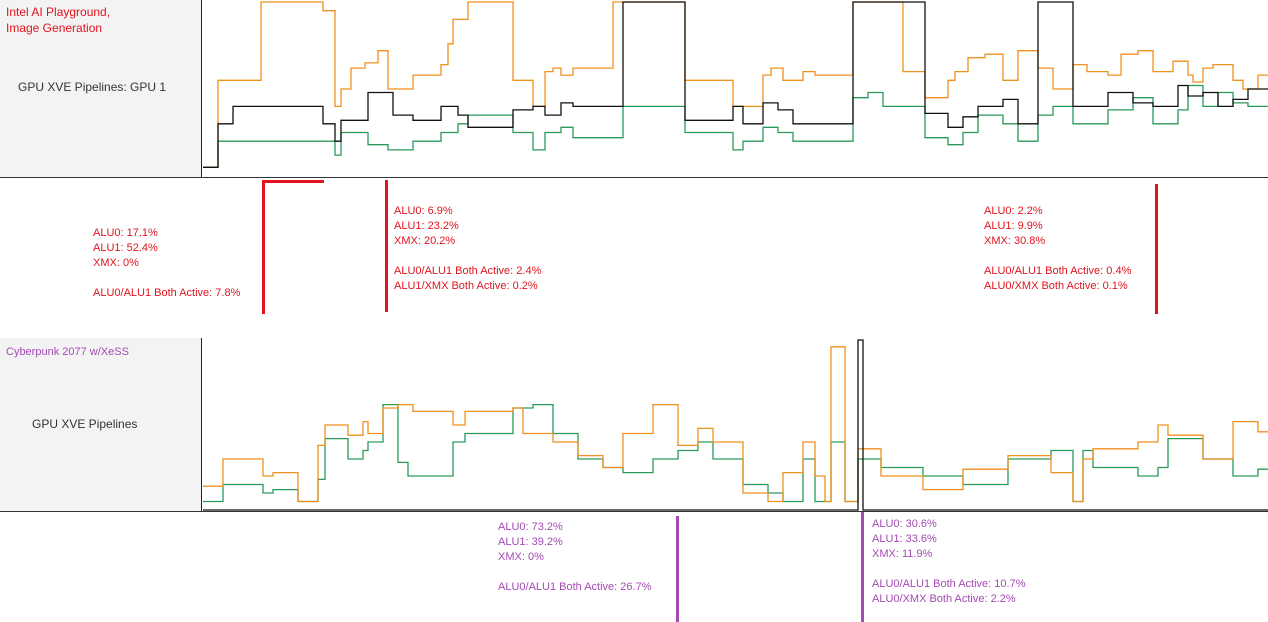 This screenshot has height=622, width=1268. I want to click on bottom-label-cell: Cyberpunk 2077 w/XeSS GPU XVE Pipelines, so click(101, 425).